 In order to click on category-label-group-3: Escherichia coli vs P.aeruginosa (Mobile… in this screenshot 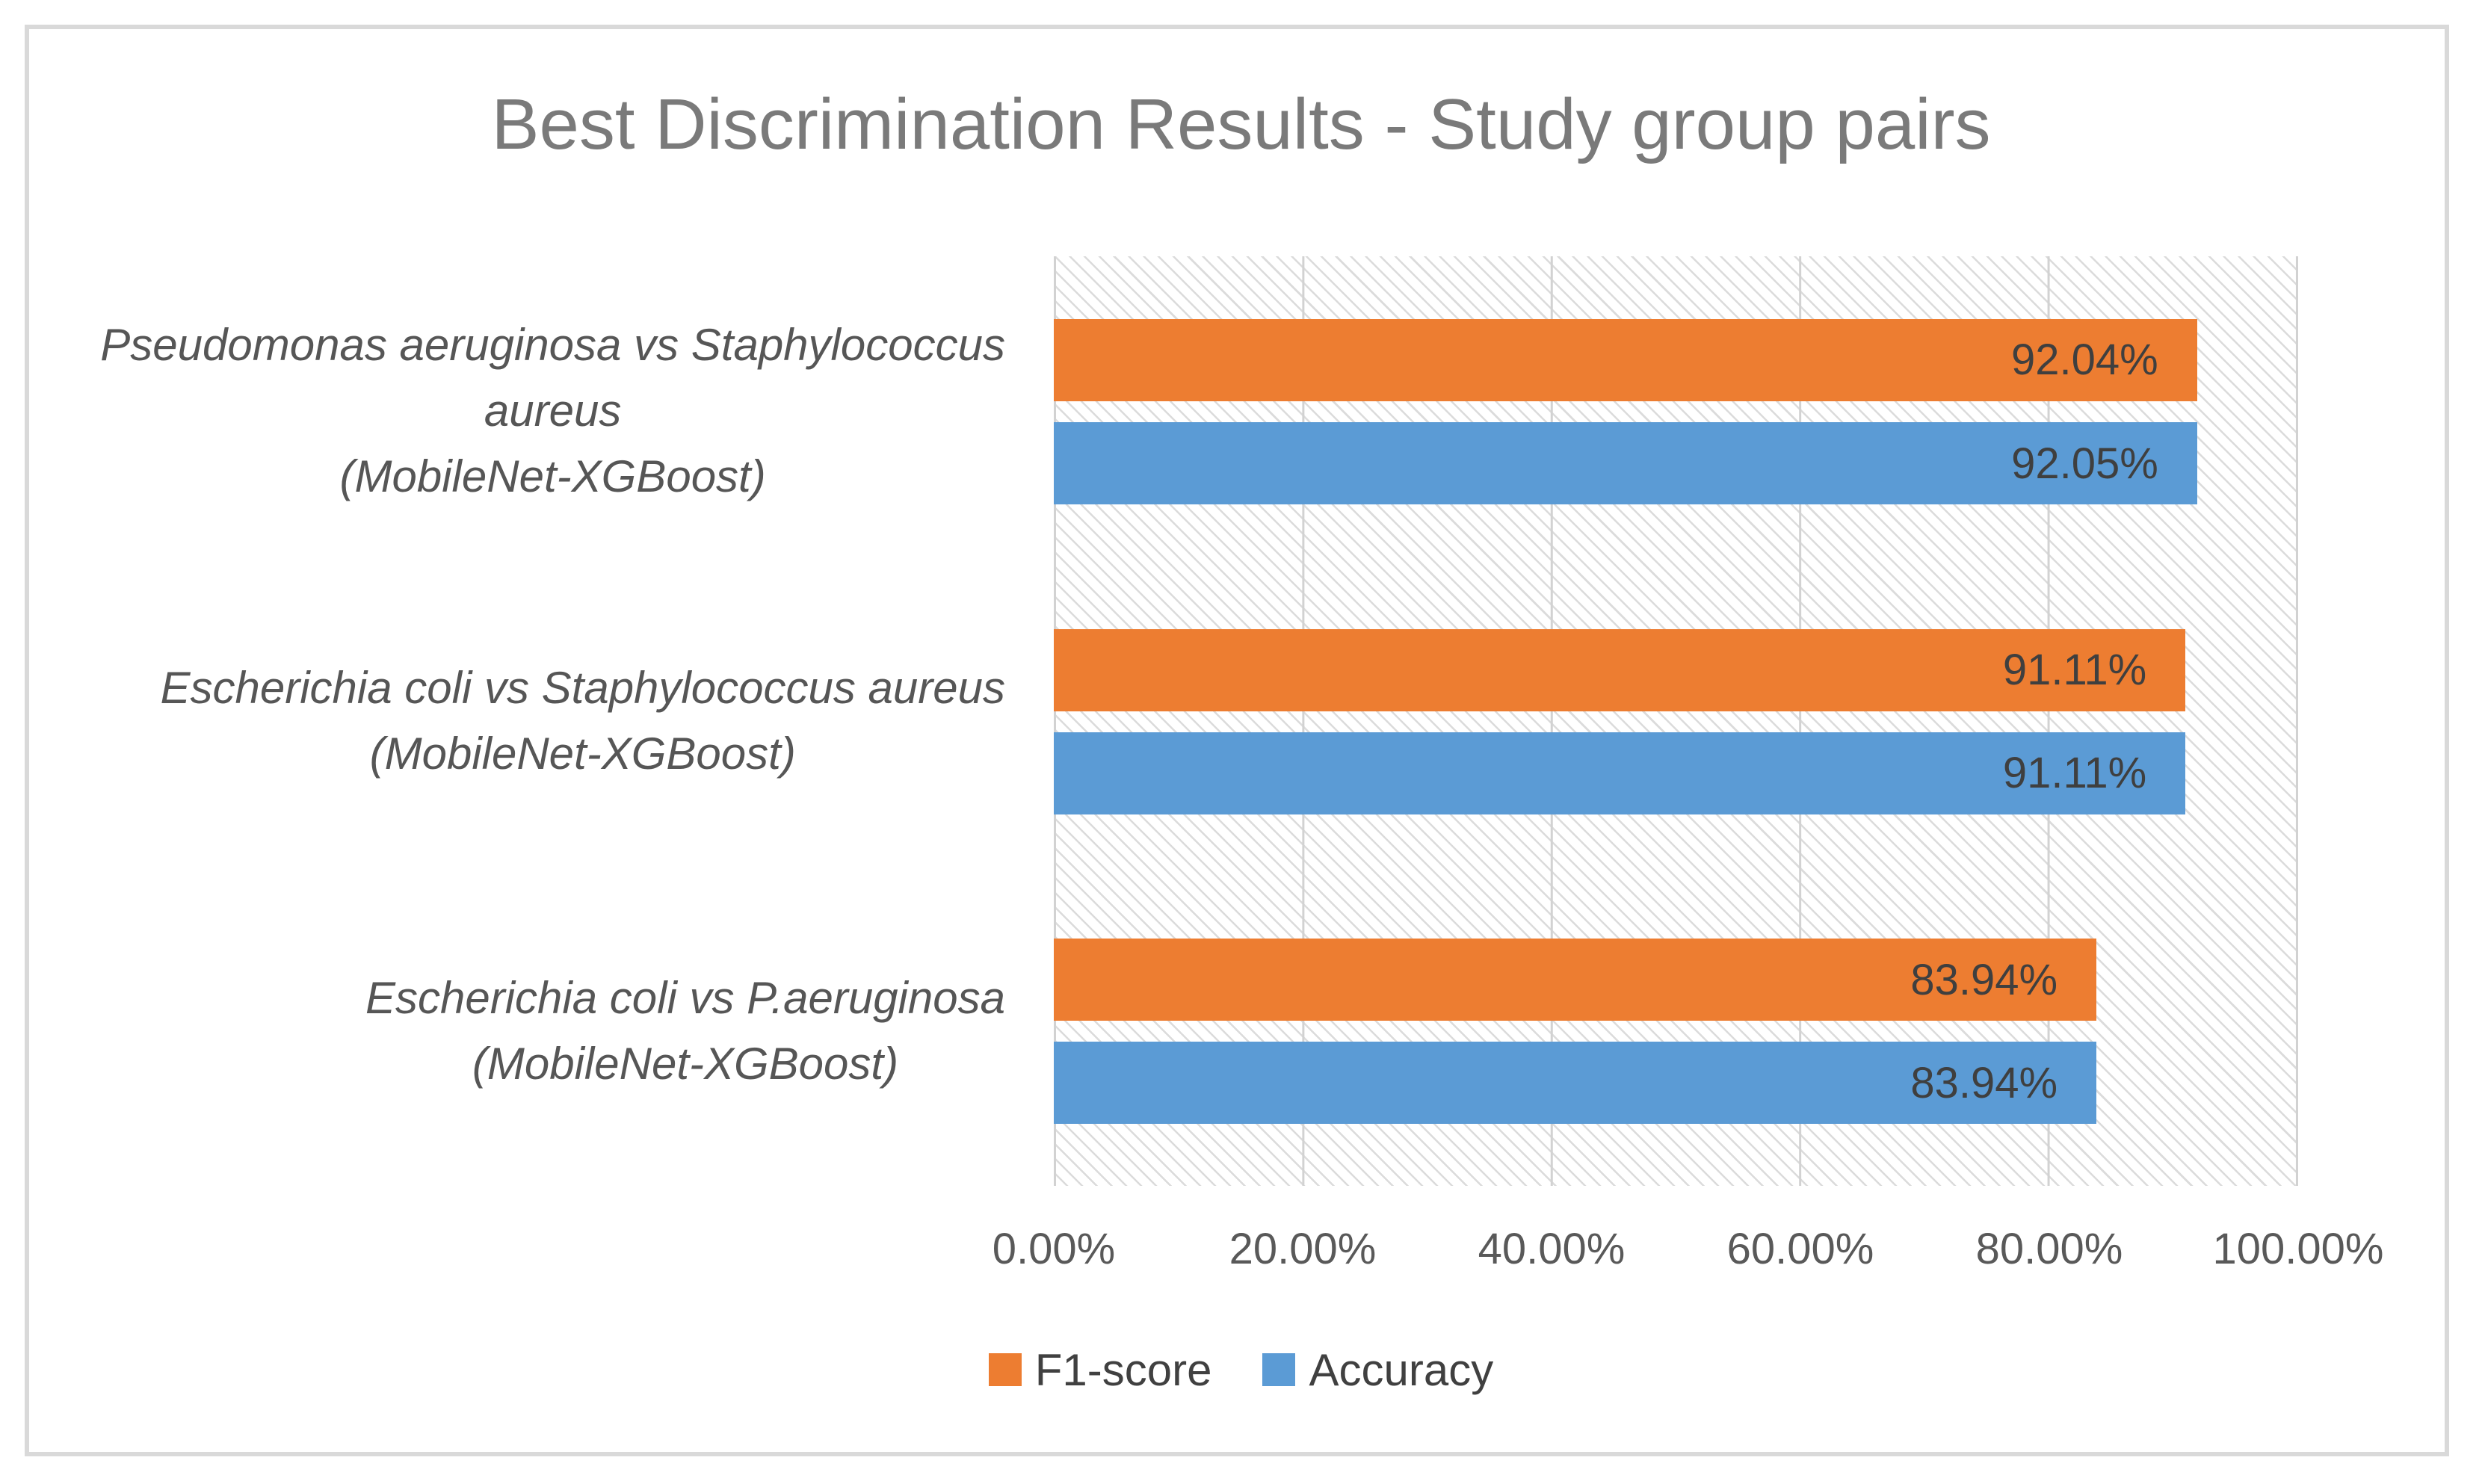, I will do `click(525, 1031)`.